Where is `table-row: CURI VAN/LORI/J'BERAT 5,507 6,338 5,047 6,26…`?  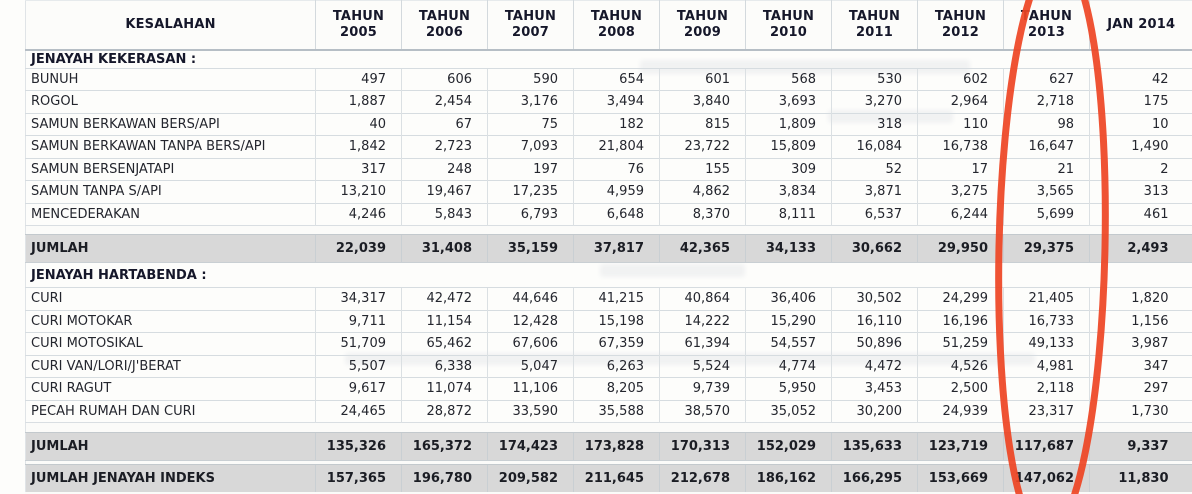
table-row: CURI VAN/LORI/J'BERAT 5,507 6,338 5,047 6,26… is located at coordinates (608, 366).